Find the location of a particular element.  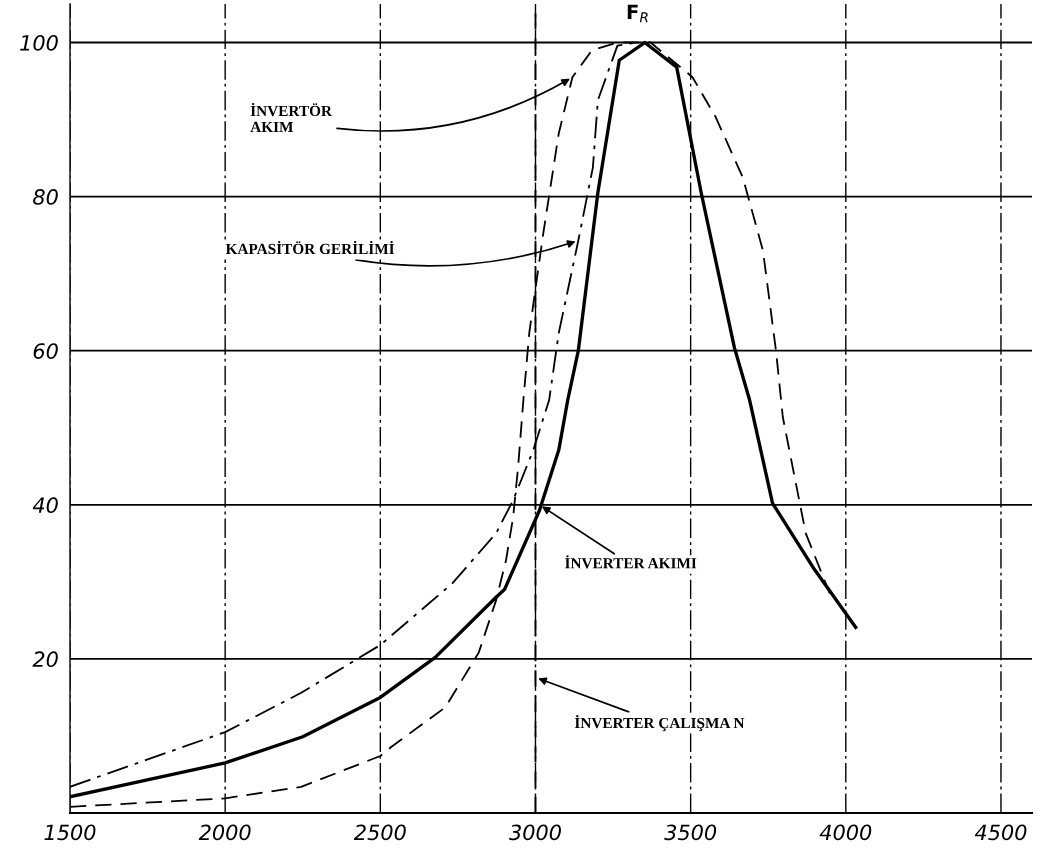

annotation: İNVERTER ÇALIŞMA N is located at coordinates (659, 723).